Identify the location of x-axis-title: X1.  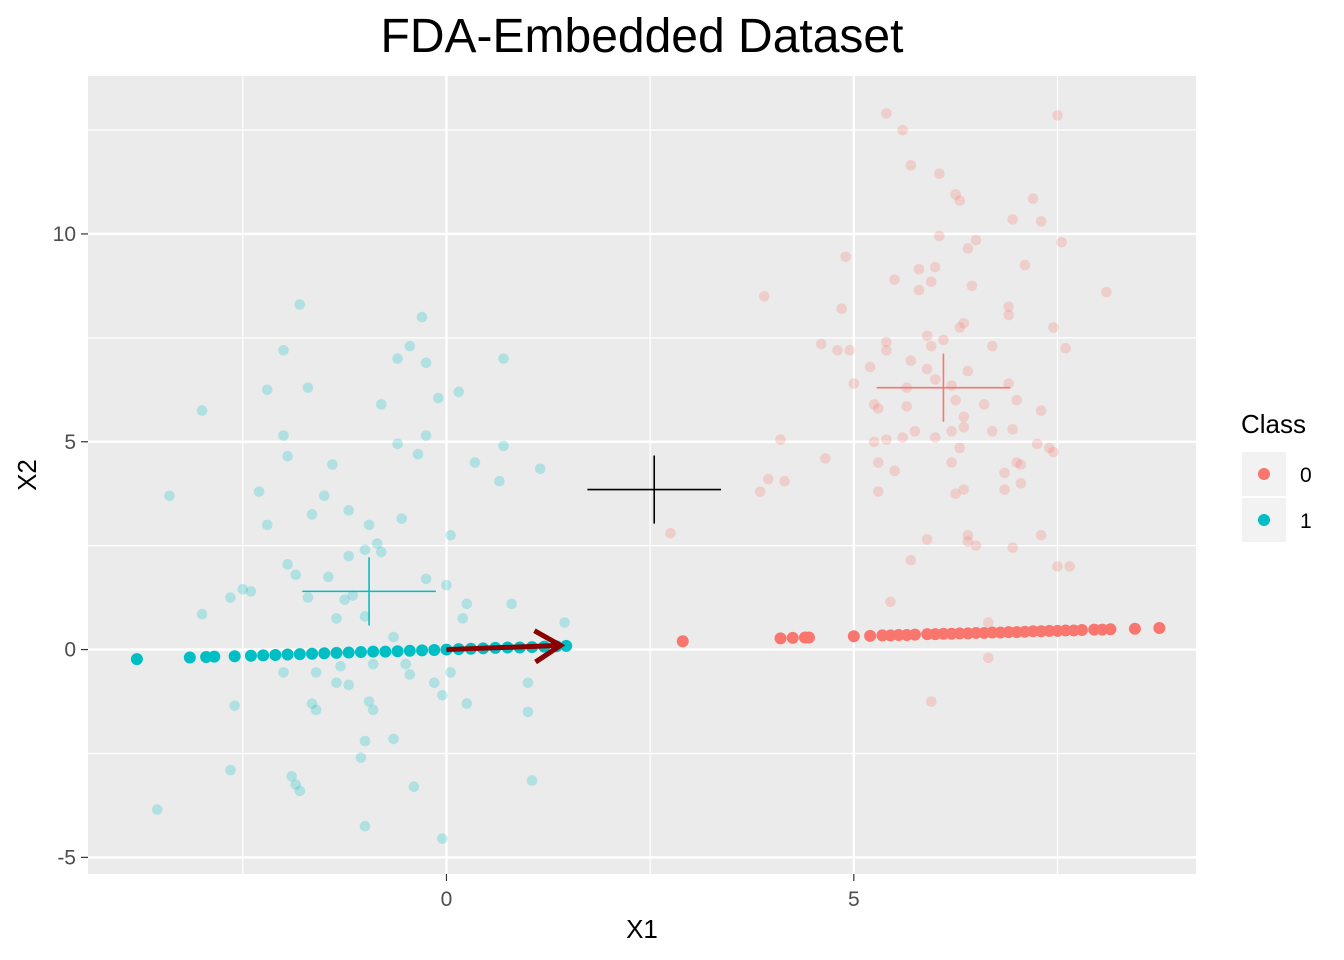
(642, 929).